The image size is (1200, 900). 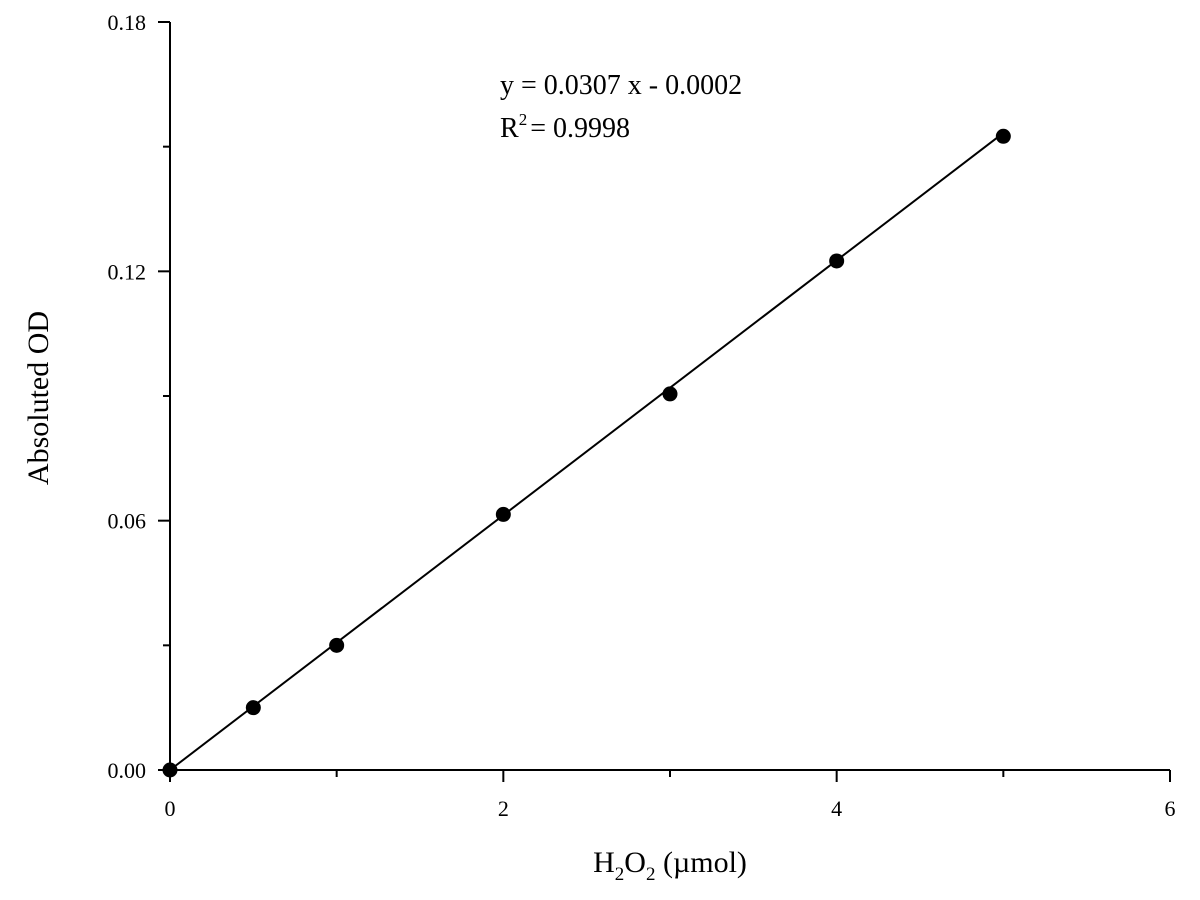 I want to click on y-tick-label: 0.06, so click(x=127, y=521).